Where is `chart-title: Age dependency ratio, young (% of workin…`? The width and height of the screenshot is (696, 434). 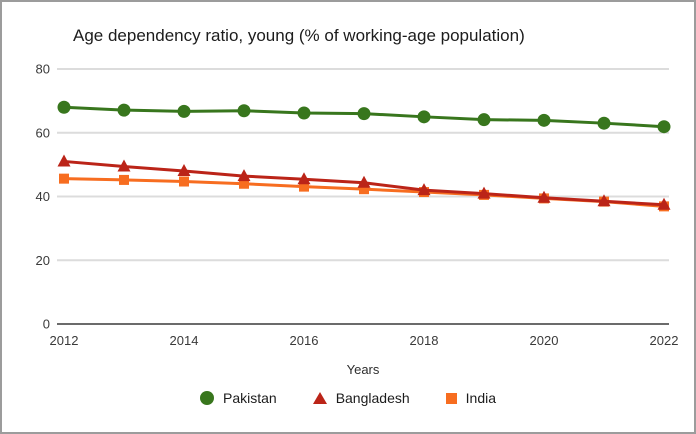
chart-title: Age dependency ratio, young (% of workin… is located at coordinates (299, 35).